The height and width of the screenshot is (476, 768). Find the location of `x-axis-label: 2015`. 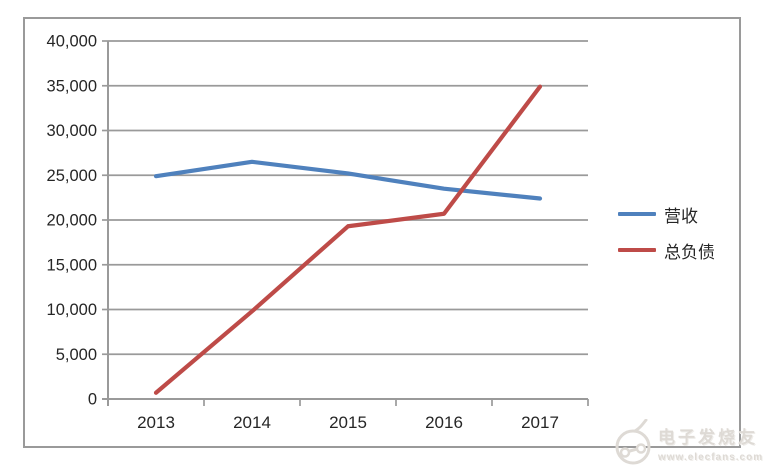

x-axis-label: 2015 is located at coordinates (348, 422).